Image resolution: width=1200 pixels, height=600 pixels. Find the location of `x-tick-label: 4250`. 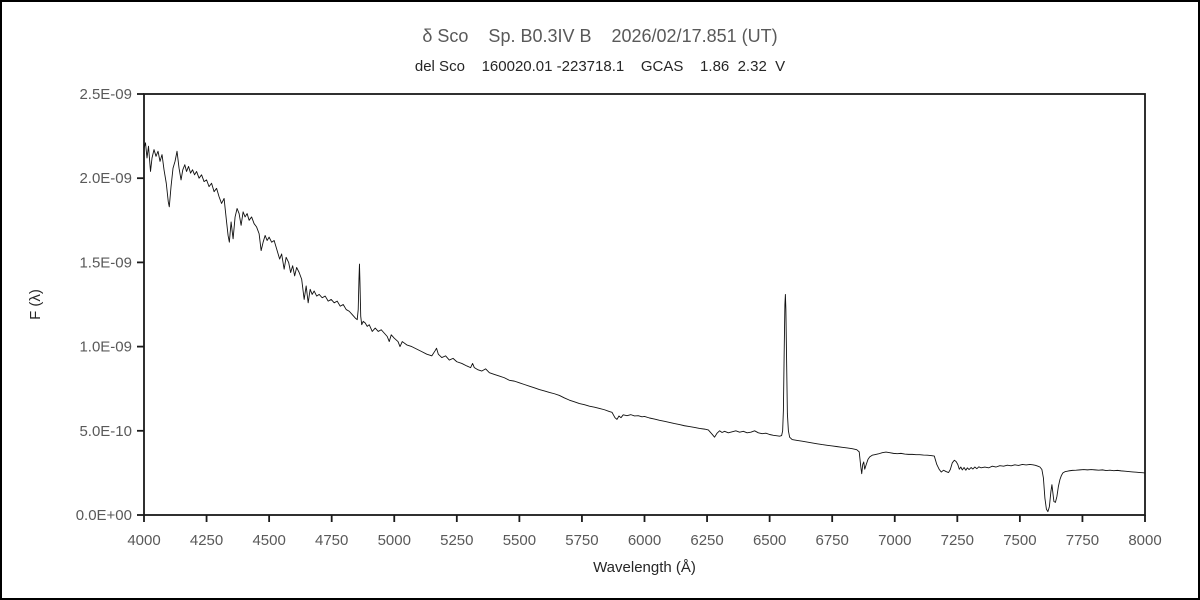

x-tick-label: 4250 is located at coordinates (206, 540).